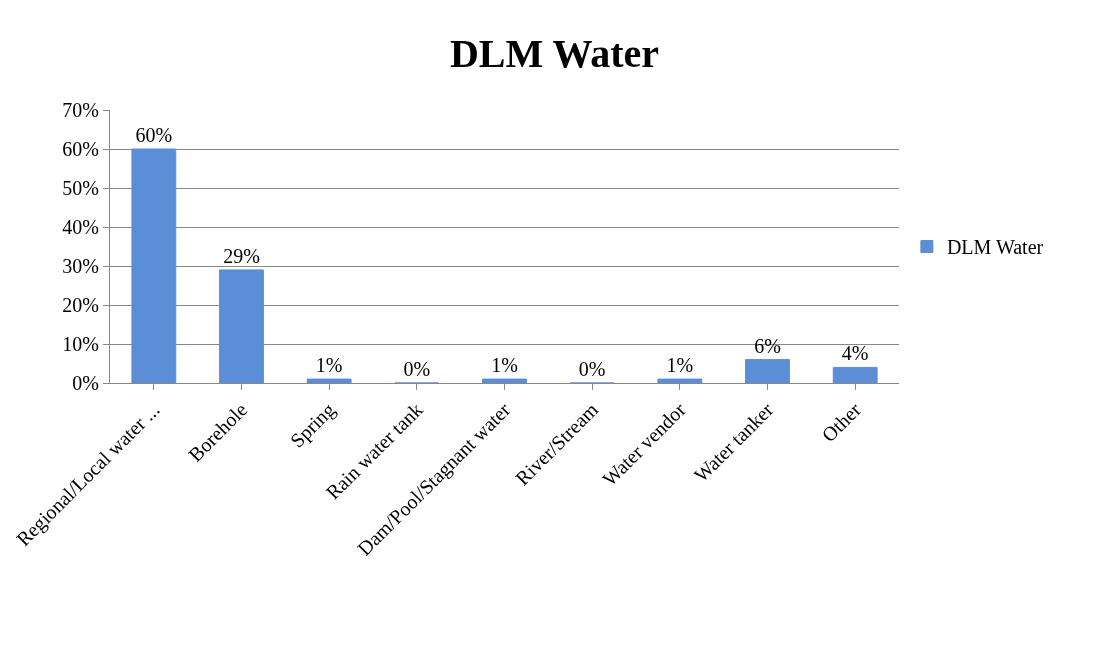 This screenshot has width=1109, height=648. What do you see at coordinates (80, 227) in the screenshot?
I see `y-tick-label: 40%` at bounding box center [80, 227].